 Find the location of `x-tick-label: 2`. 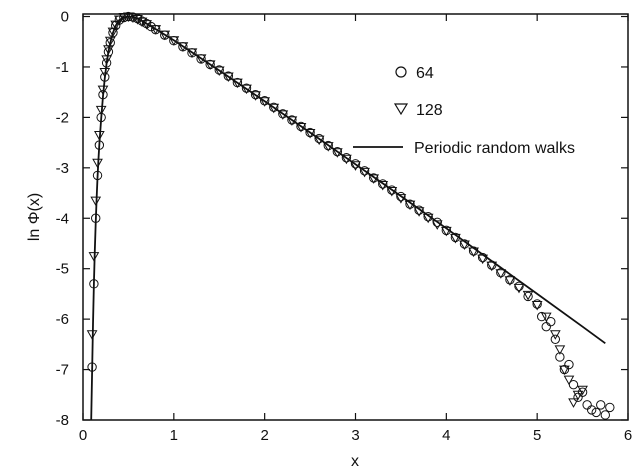

x-tick-label: 2 is located at coordinates (264, 435).